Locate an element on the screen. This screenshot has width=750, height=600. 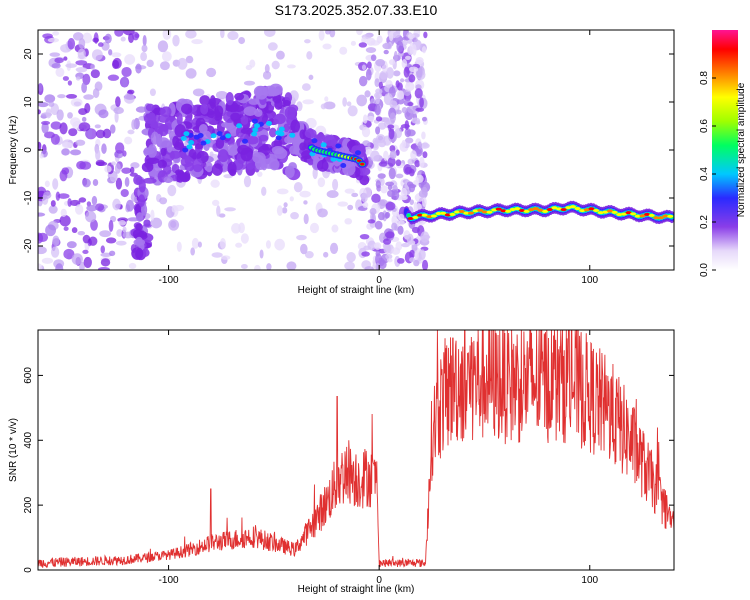
y-tick-label: 10 is located at coordinates (28, 102).